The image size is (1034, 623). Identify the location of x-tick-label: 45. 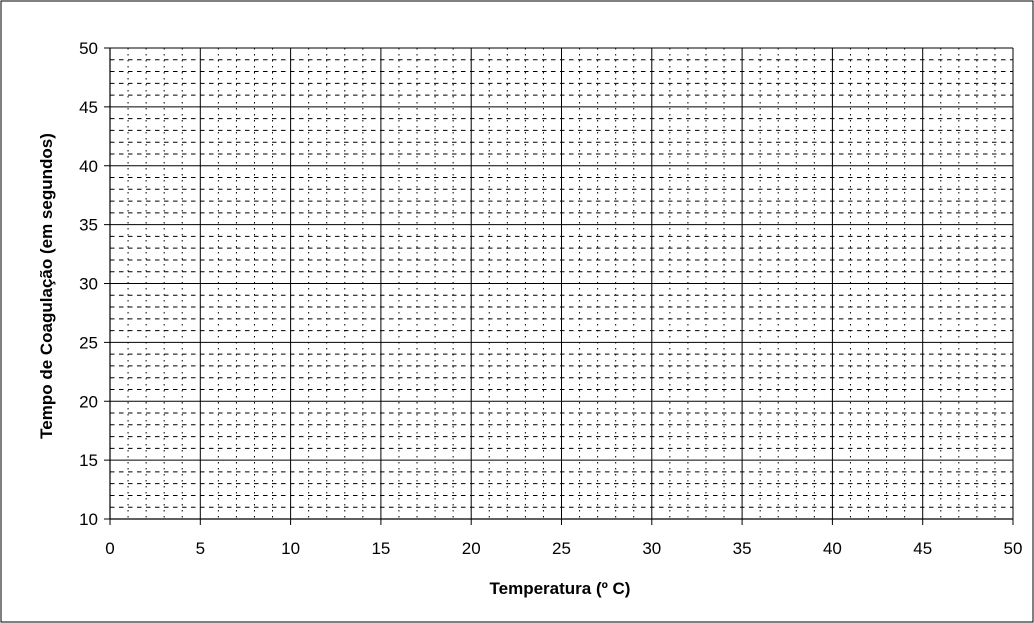
(922, 548).